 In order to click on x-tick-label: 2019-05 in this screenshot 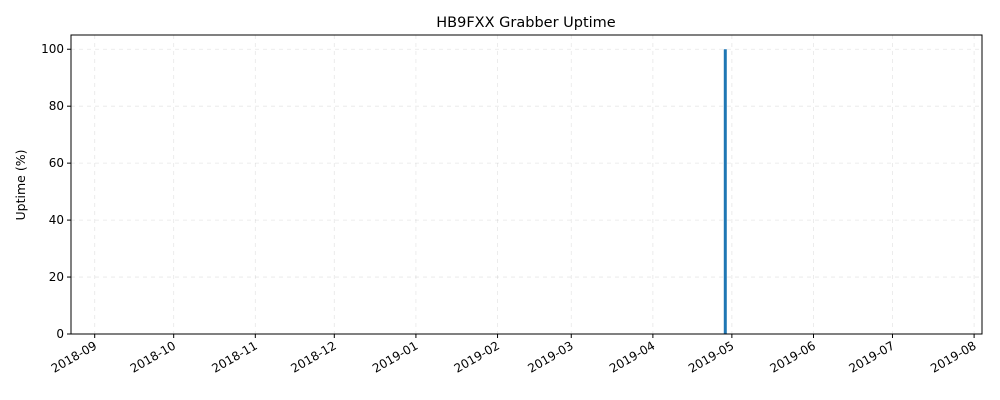, I will do `click(711, 356)`.